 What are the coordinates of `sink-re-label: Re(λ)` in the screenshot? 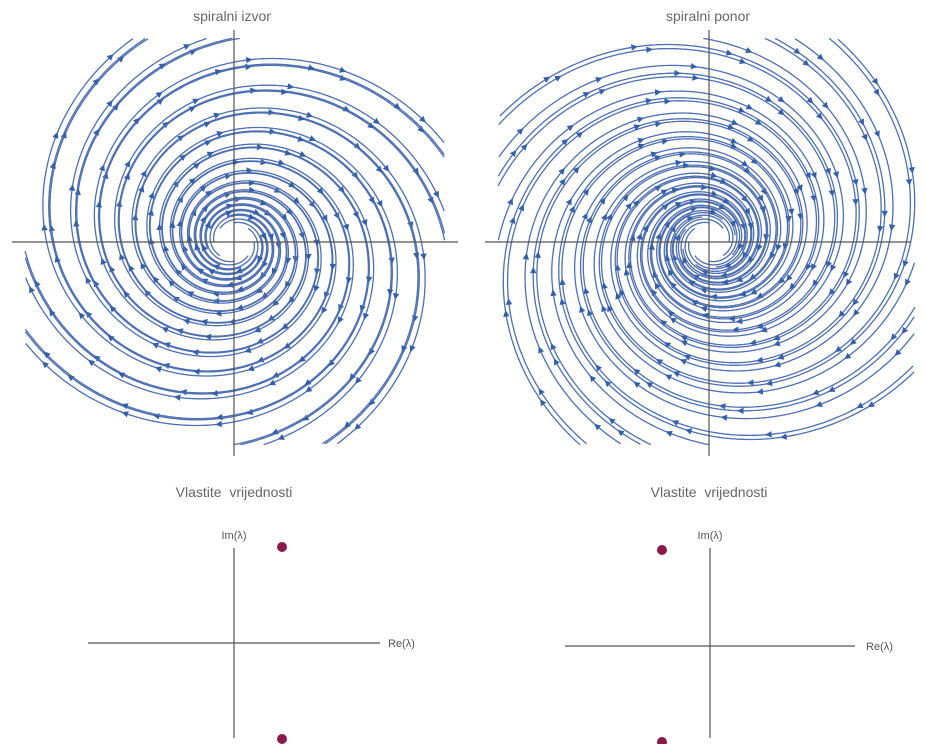 It's located at (879, 647).